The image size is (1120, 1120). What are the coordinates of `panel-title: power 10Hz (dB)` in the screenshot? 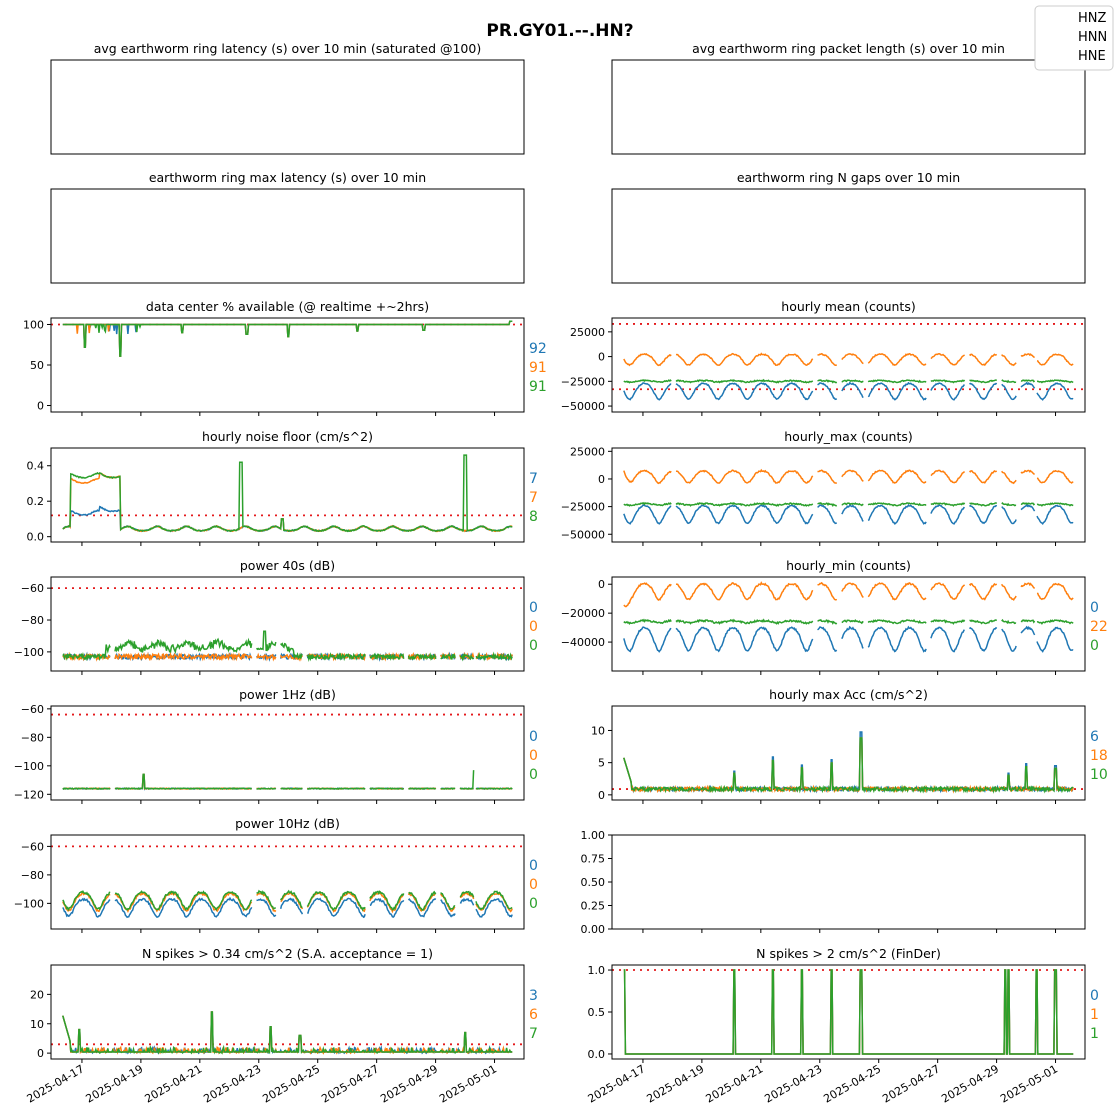 It's located at (287, 823).